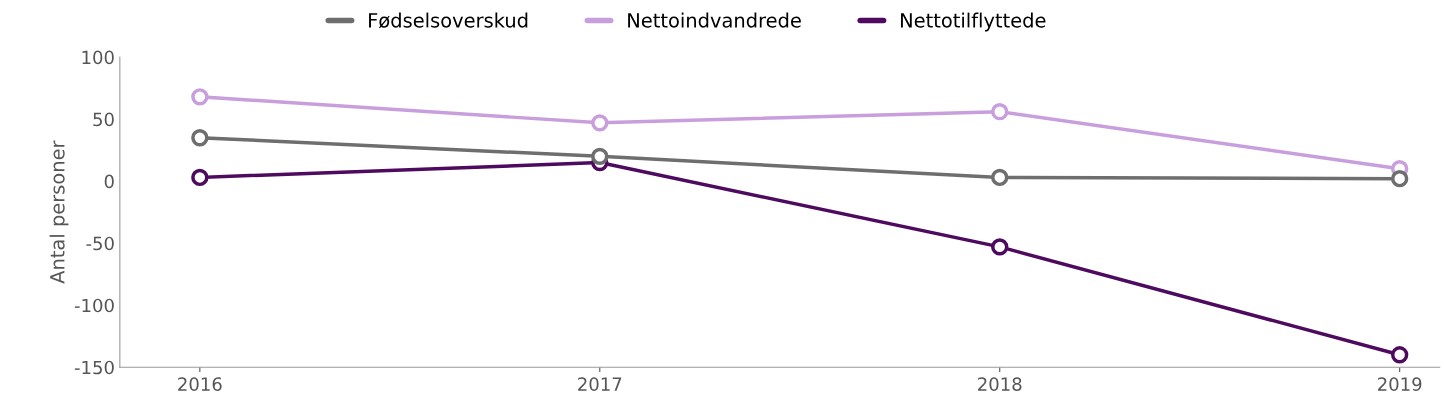 This screenshot has height=408, width=1444. What do you see at coordinates (100, 243) in the screenshot?
I see `y-tick-label: -50` at bounding box center [100, 243].